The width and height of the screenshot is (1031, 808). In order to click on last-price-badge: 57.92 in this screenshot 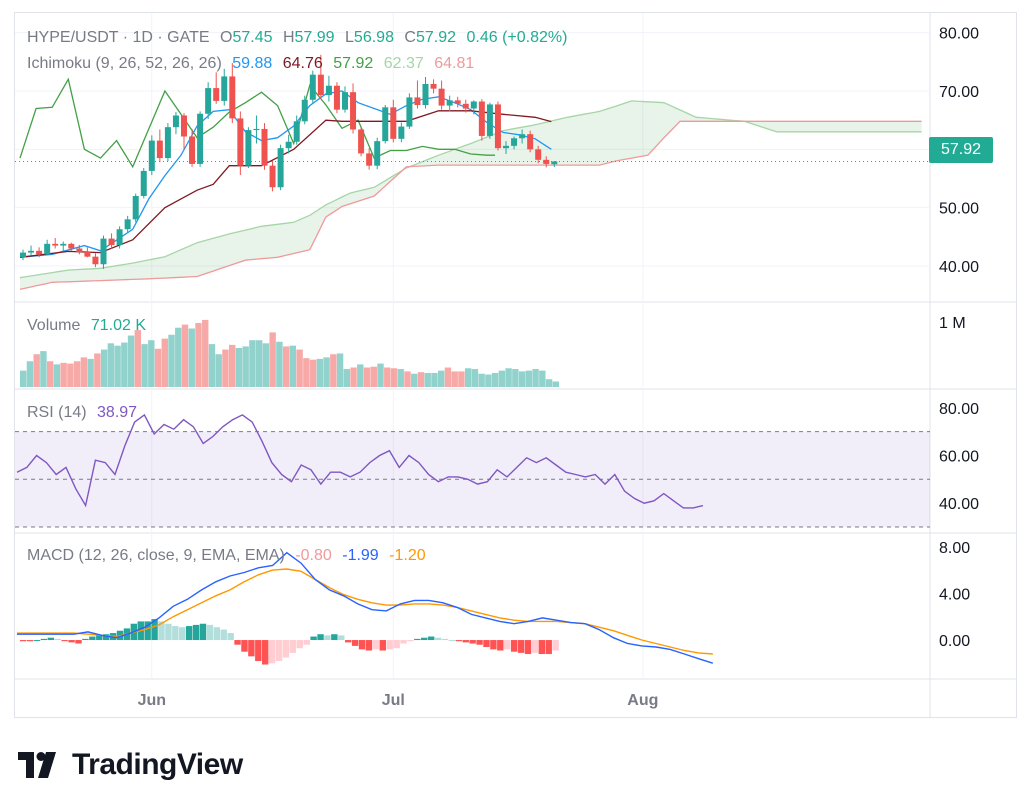, I will do `click(961, 150)`.